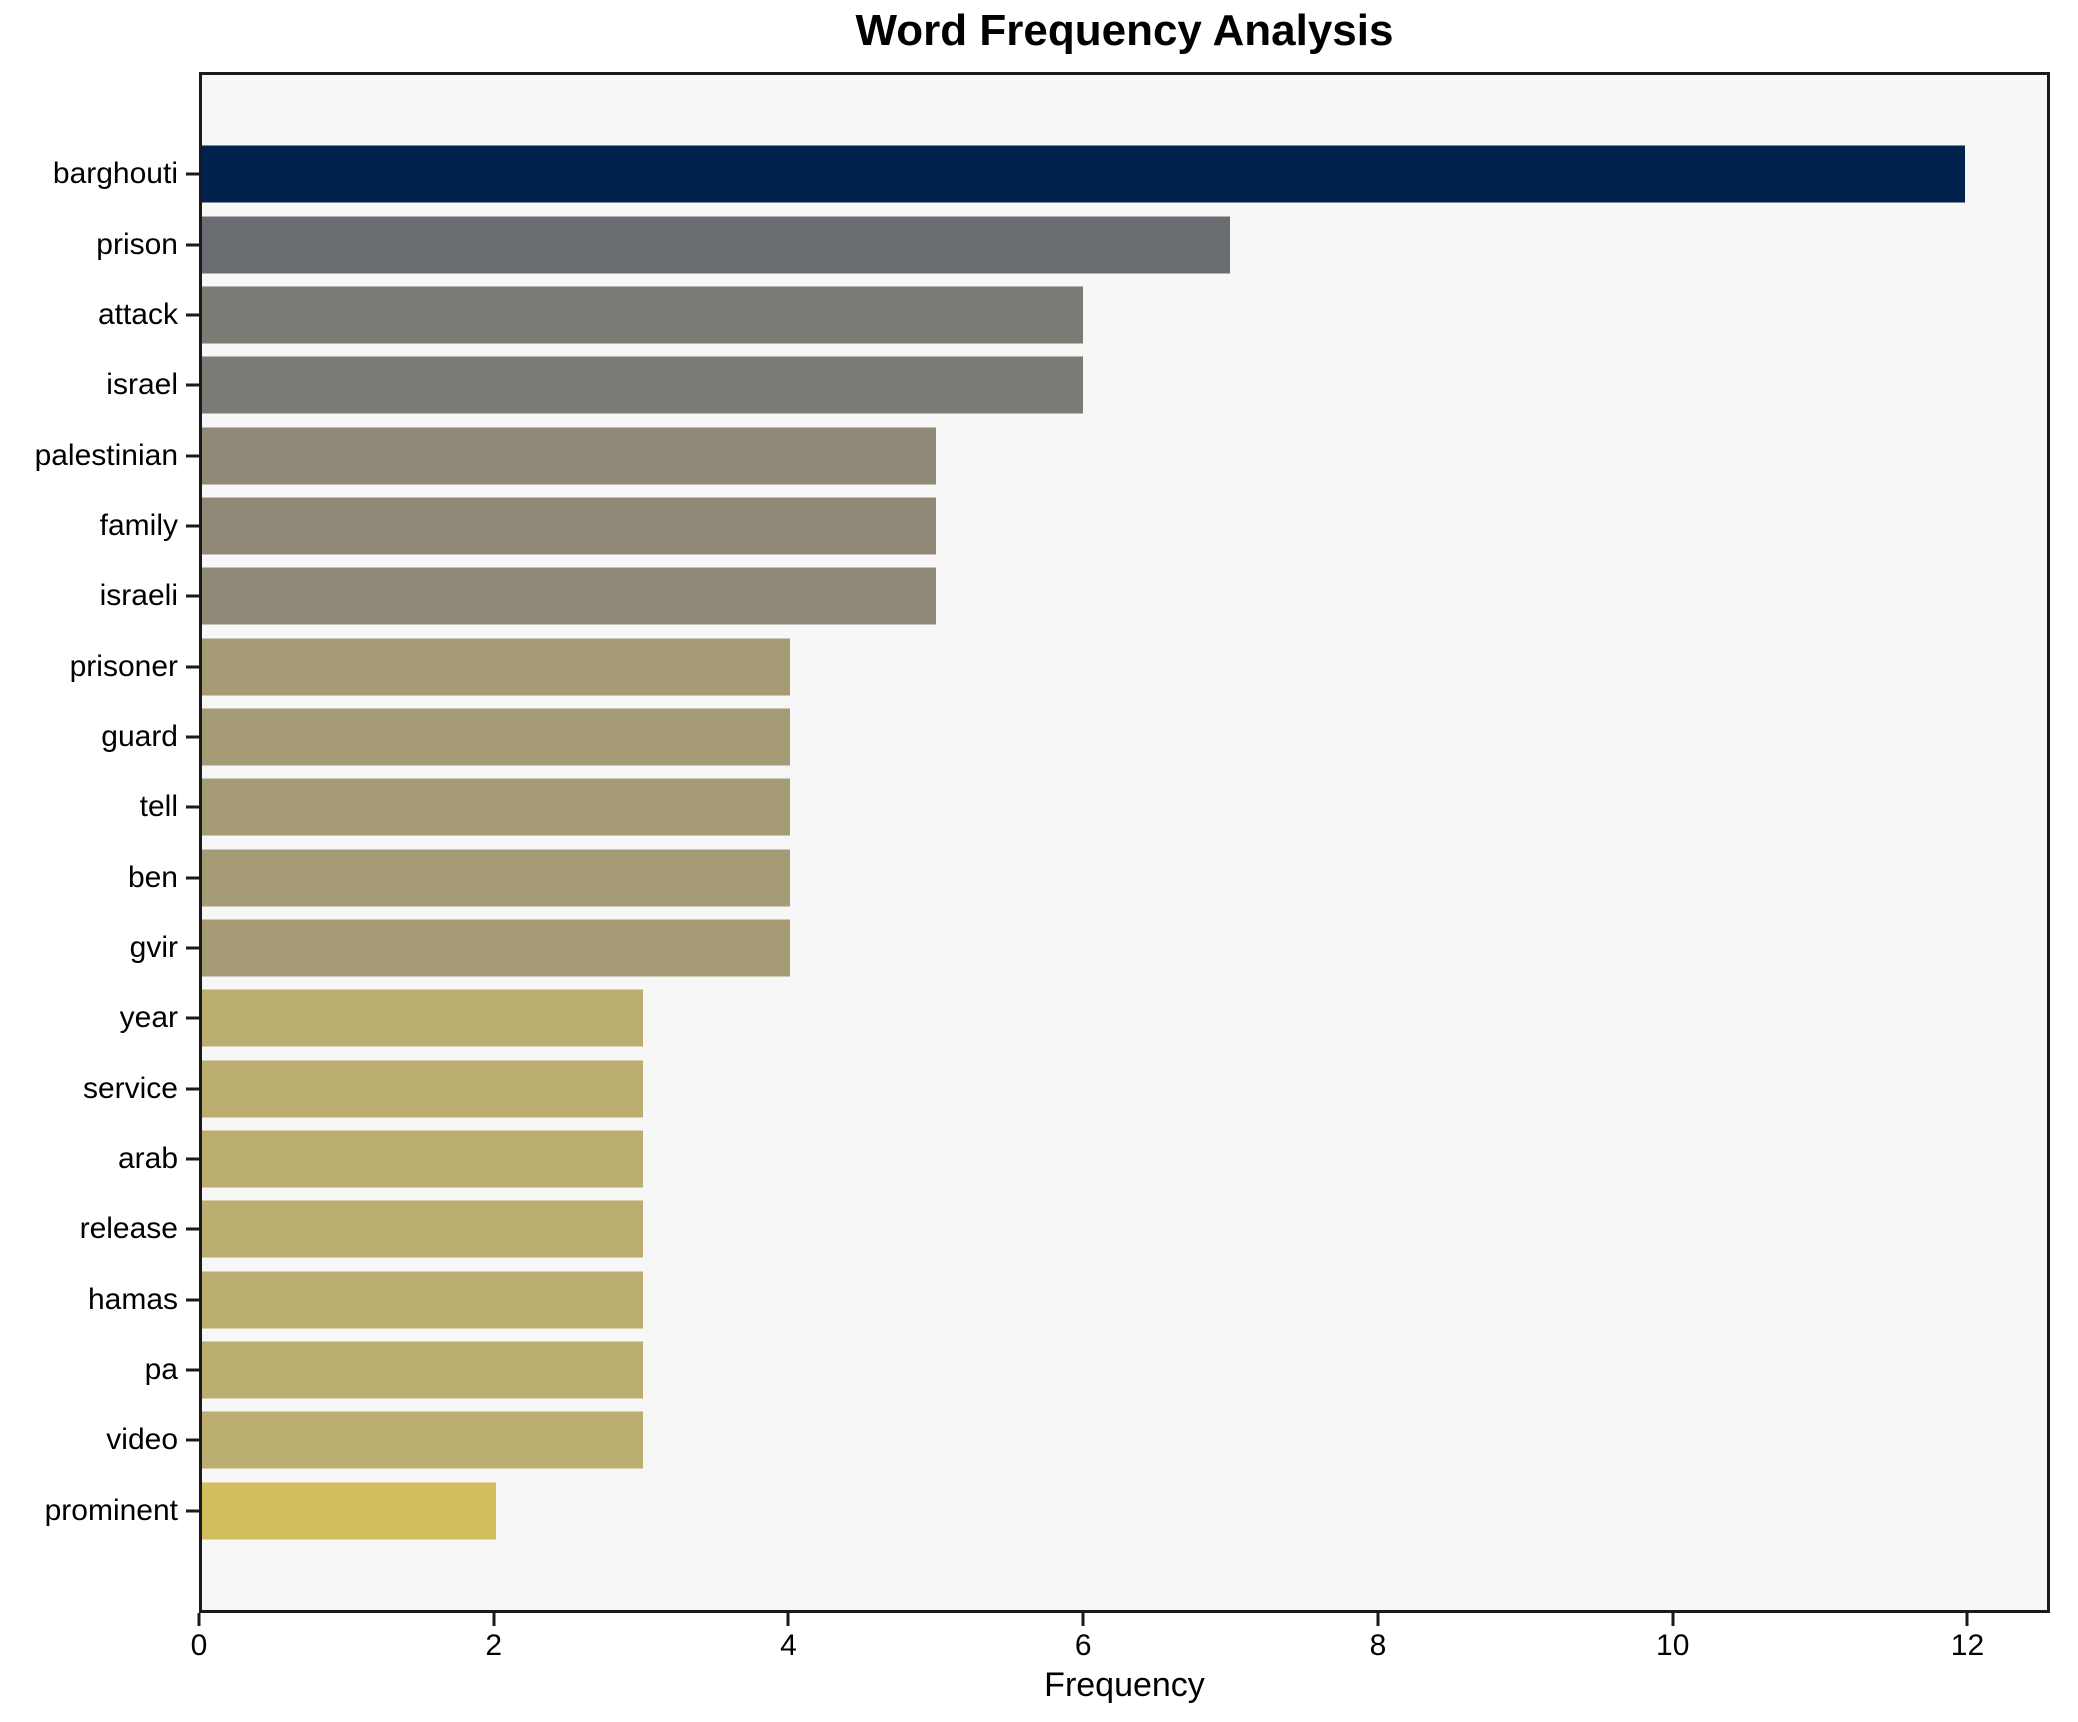 This screenshot has width=2078, height=1722. What do you see at coordinates (123, 666) in the screenshot?
I see `y-tick-label-prisoner: prisoner` at bounding box center [123, 666].